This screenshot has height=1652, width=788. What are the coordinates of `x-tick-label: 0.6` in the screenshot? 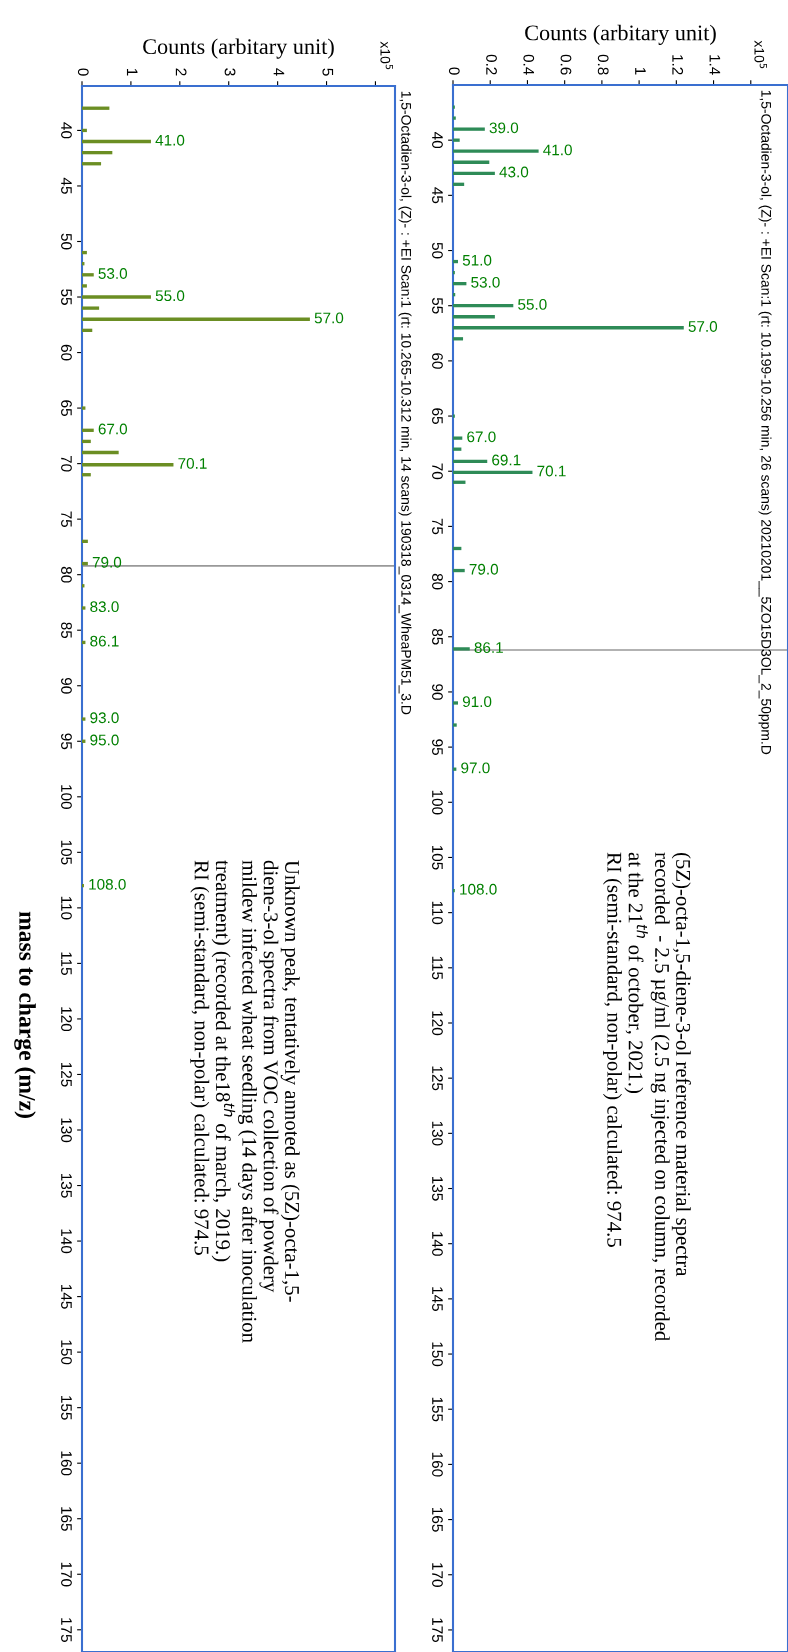 It's located at (566, 64).